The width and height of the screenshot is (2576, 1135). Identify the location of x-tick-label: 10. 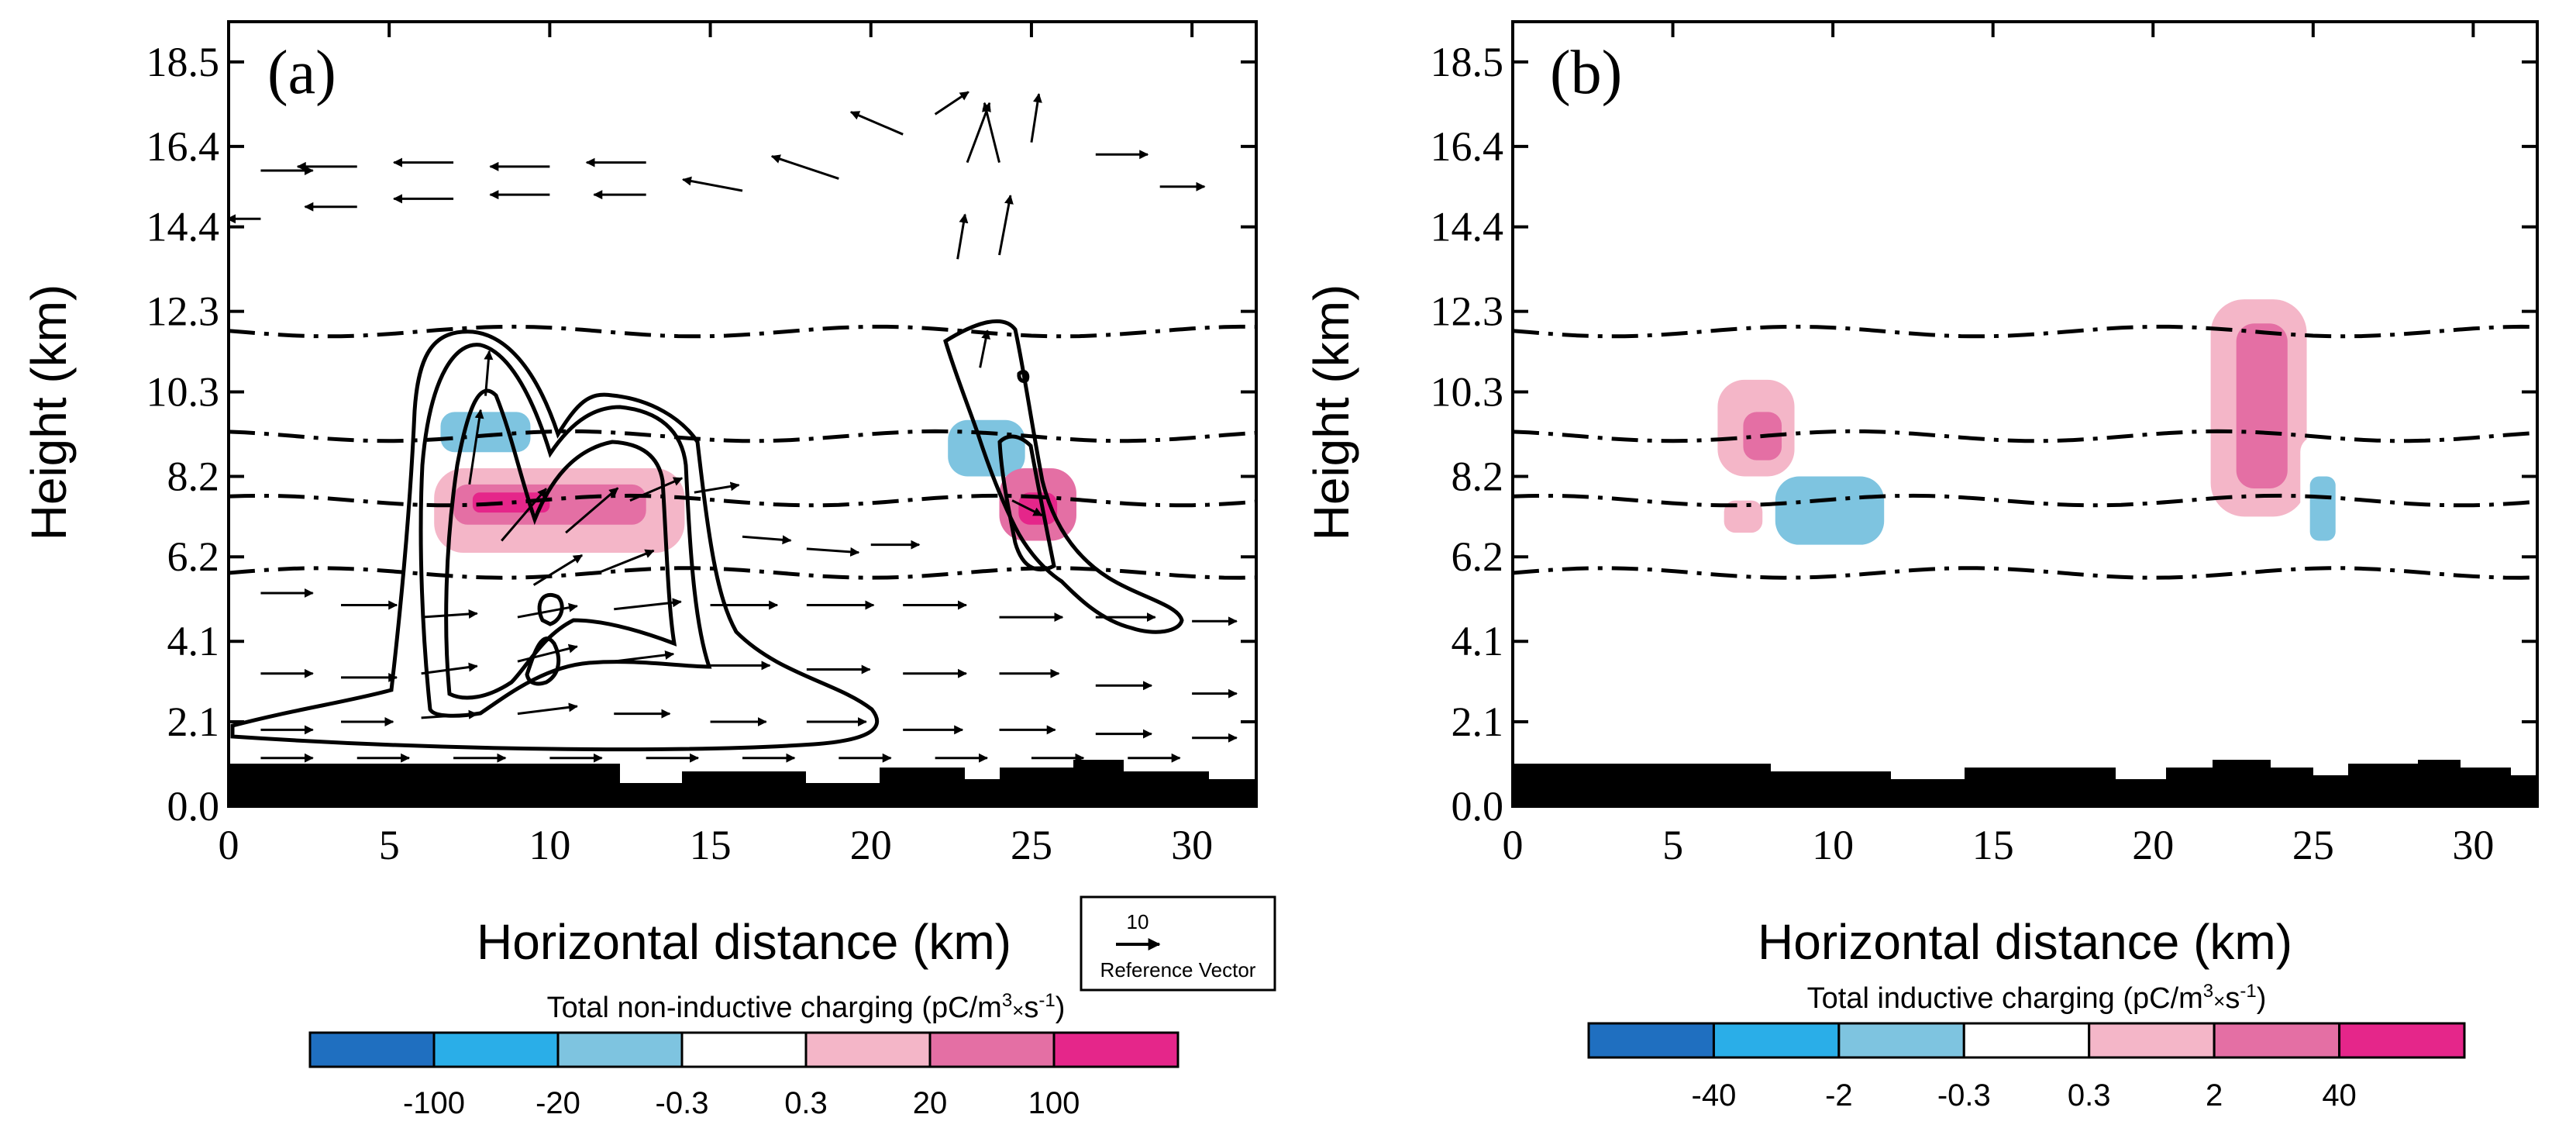
(1833, 845).